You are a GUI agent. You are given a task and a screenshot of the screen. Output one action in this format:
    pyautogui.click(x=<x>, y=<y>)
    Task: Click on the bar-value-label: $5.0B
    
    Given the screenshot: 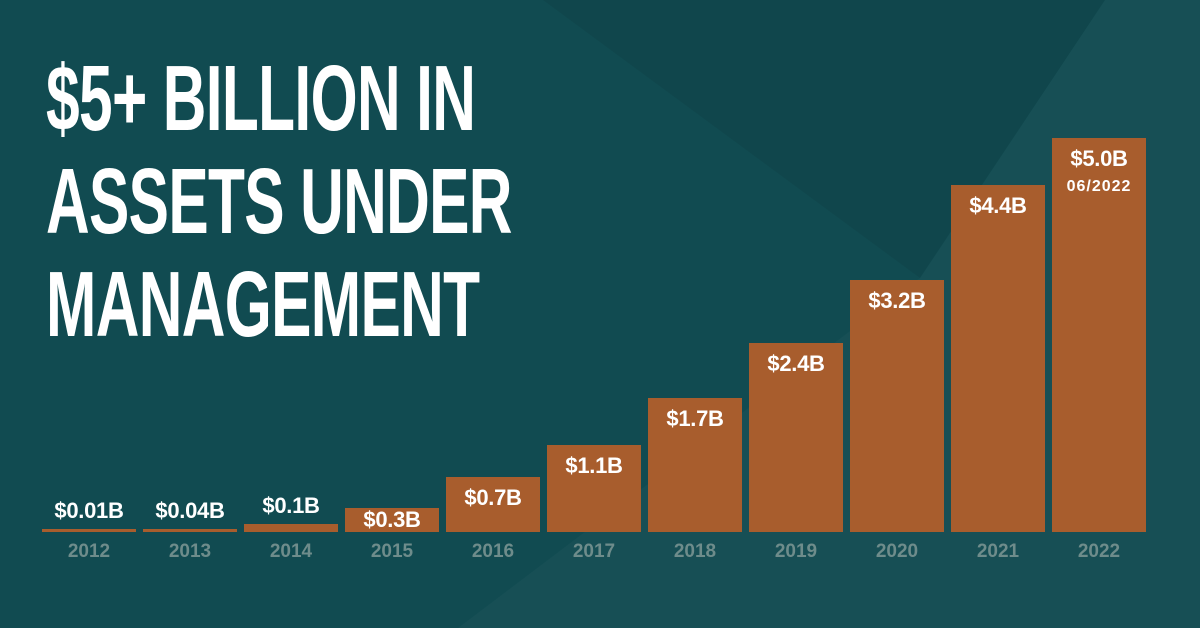 What is the action you would take?
    pyautogui.click(x=1099, y=158)
    